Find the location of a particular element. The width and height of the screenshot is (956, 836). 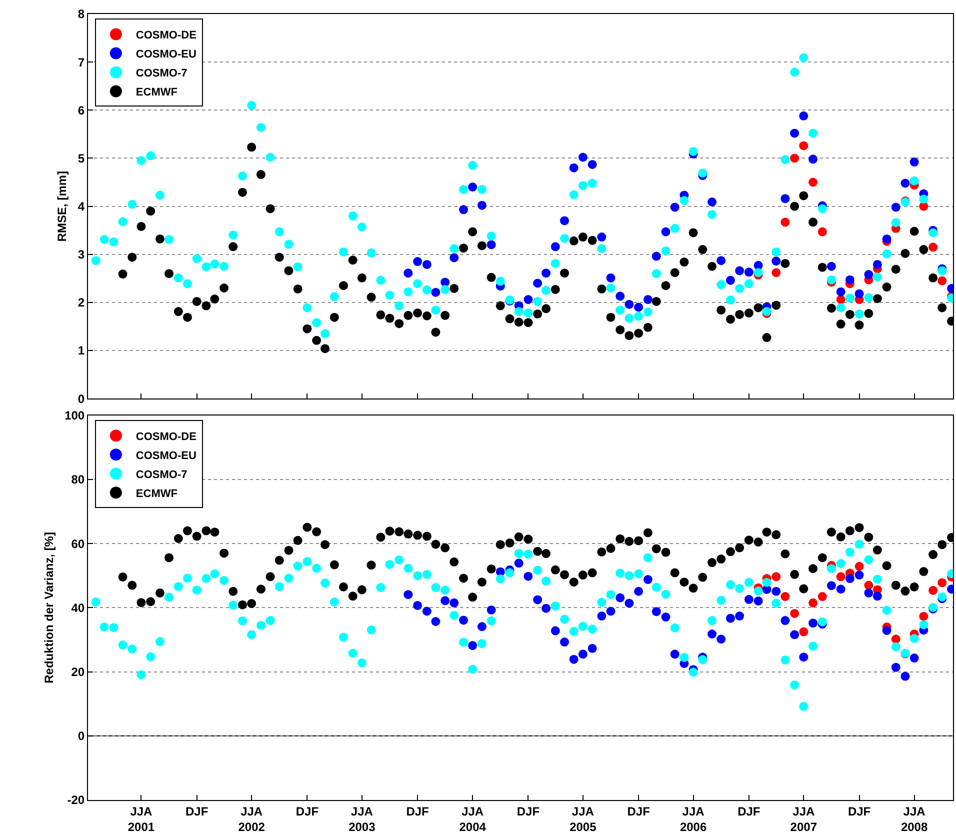

y-tick-label: 100 is located at coordinates (74, 415).